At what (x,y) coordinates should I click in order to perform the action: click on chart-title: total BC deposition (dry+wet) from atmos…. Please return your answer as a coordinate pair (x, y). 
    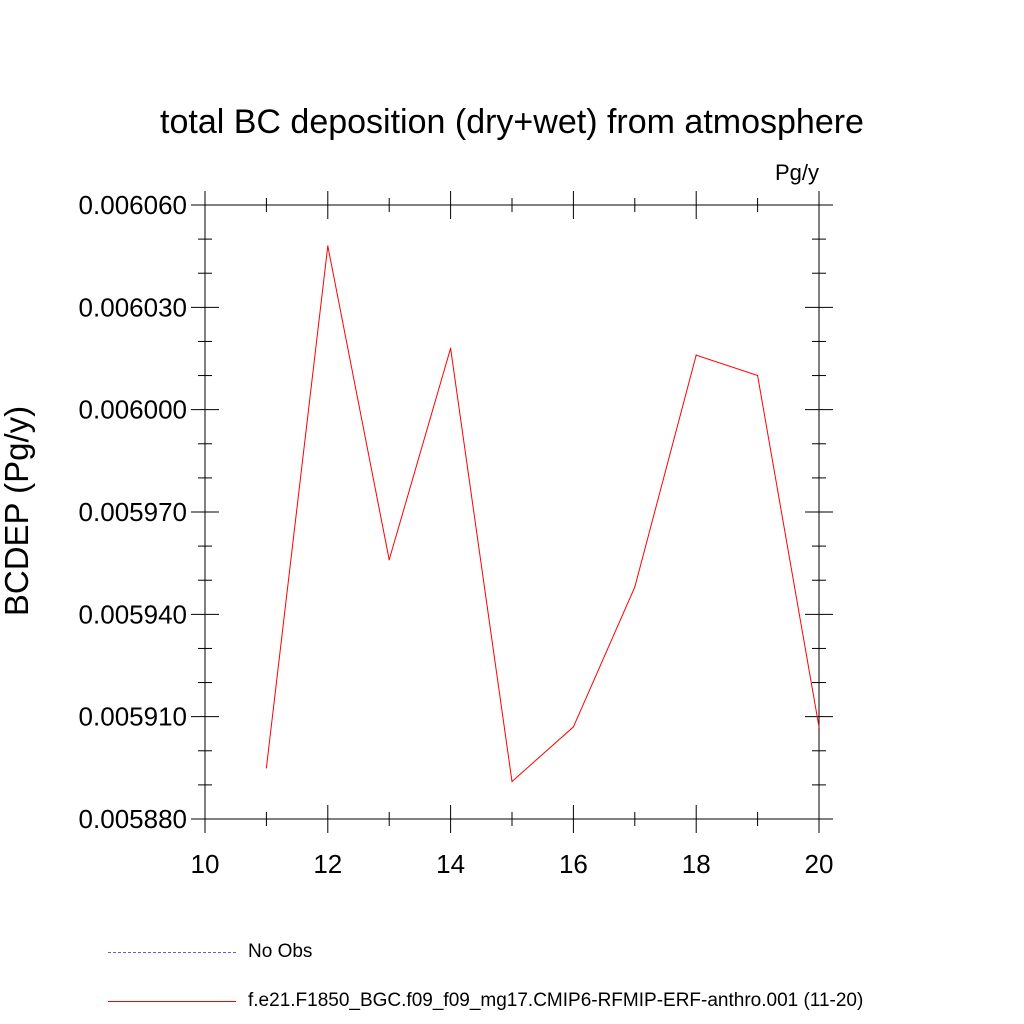
    Looking at the image, I should click on (512, 122).